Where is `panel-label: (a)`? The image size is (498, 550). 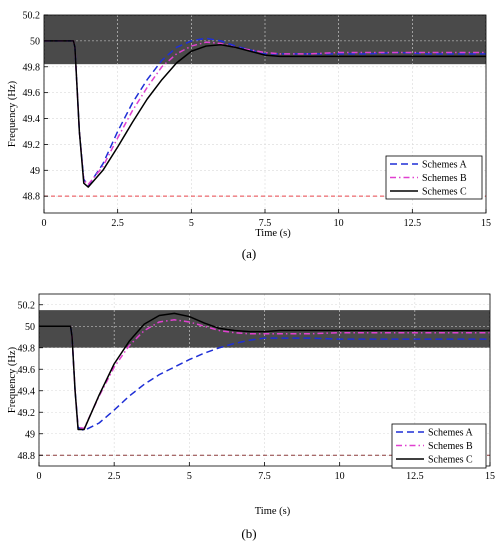
panel-label: (a) is located at coordinates (249, 253).